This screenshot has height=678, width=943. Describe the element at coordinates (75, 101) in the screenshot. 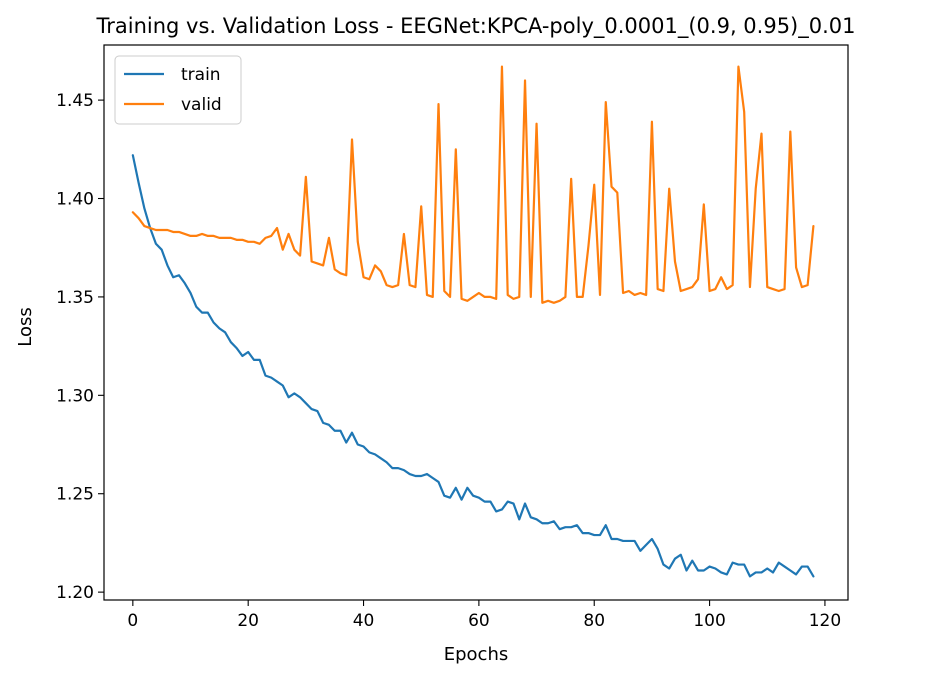

I see `y-tick-label: 1.45` at that location.